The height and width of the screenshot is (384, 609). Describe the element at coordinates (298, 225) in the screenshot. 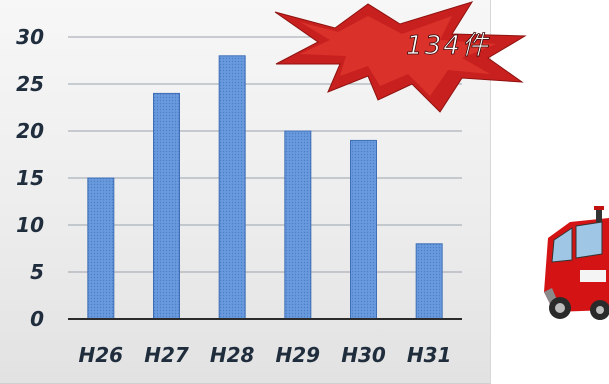

I see `bar-H29` at that location.